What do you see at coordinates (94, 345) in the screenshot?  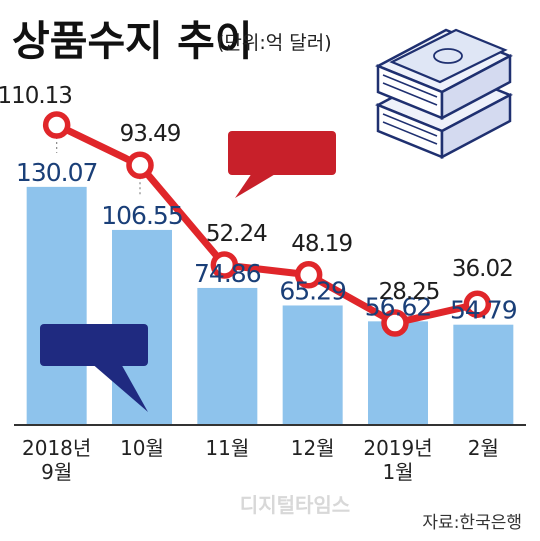 I see `callout-bar` at bounding box center [94, 345].